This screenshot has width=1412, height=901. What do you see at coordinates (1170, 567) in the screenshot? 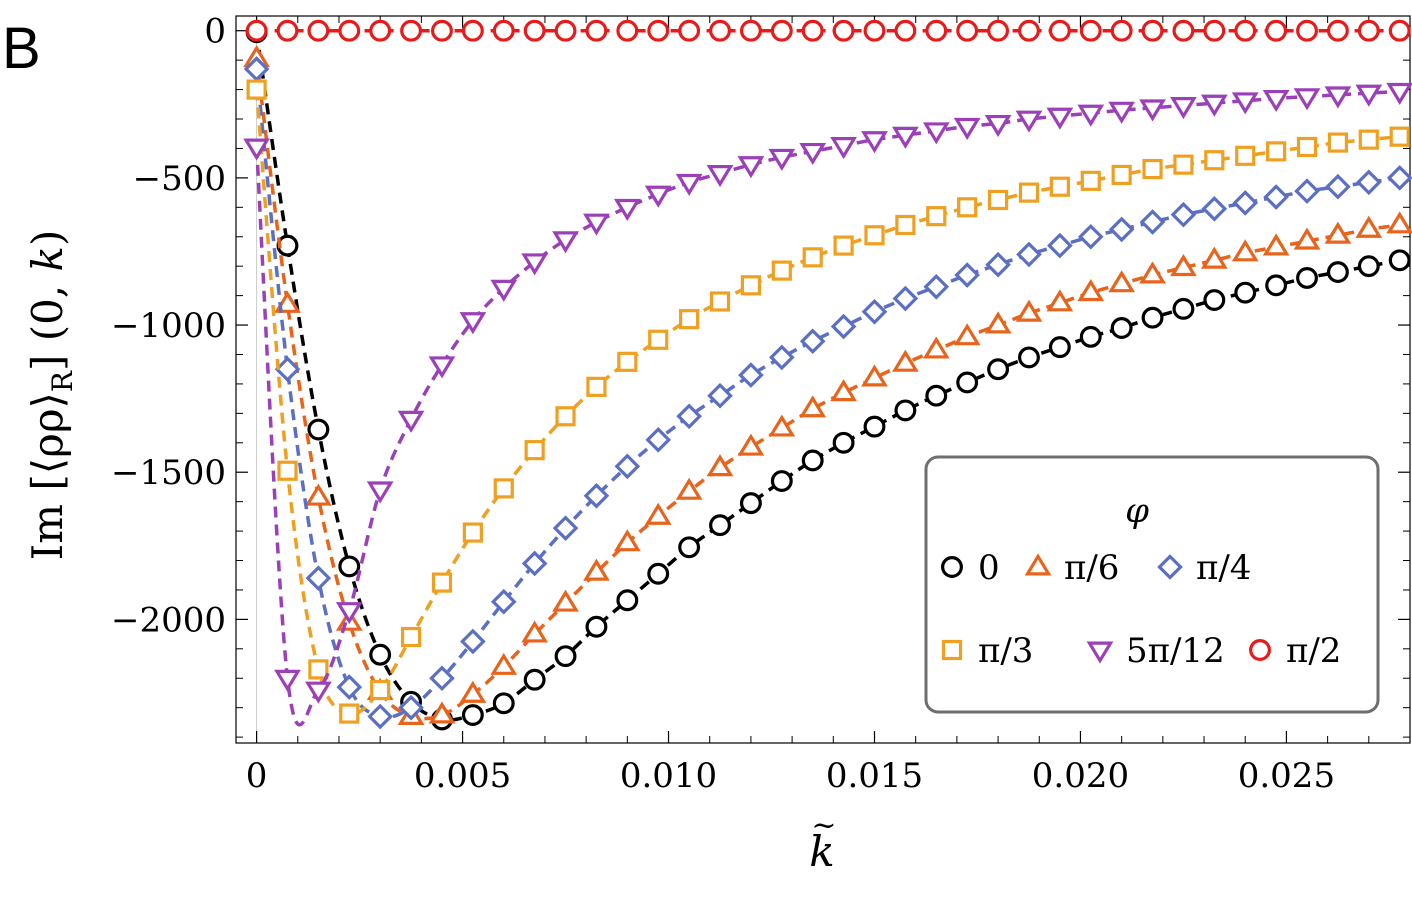
I see `legend-marker` at bounding box center [1170, 567].